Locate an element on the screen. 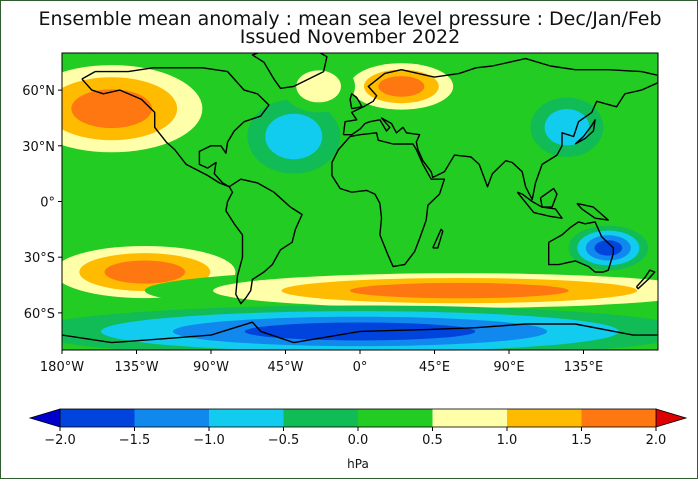  lon-tick-label: 90°E is located at coordinates (508, 367).